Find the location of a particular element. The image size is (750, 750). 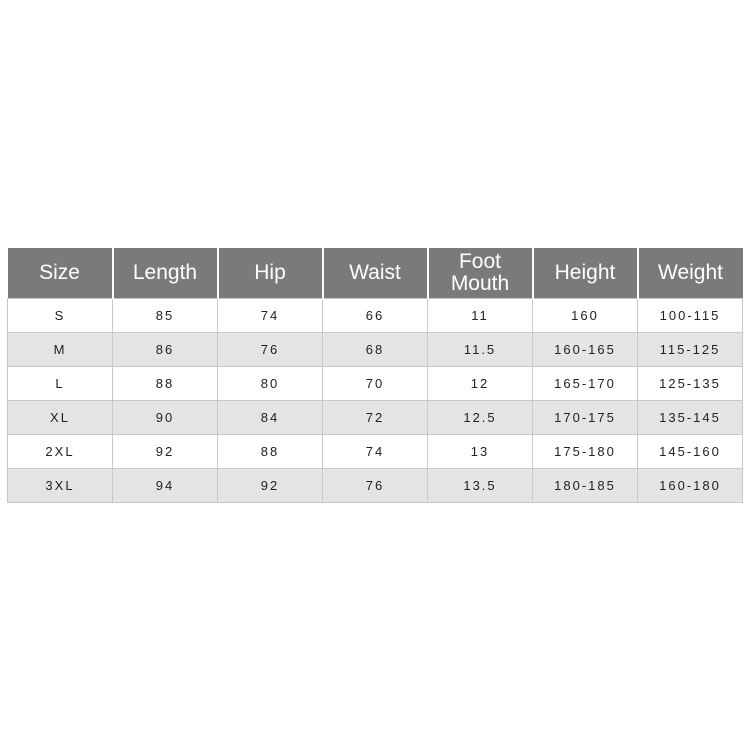

table-cell: 160 is located at coordinates (585, 315).